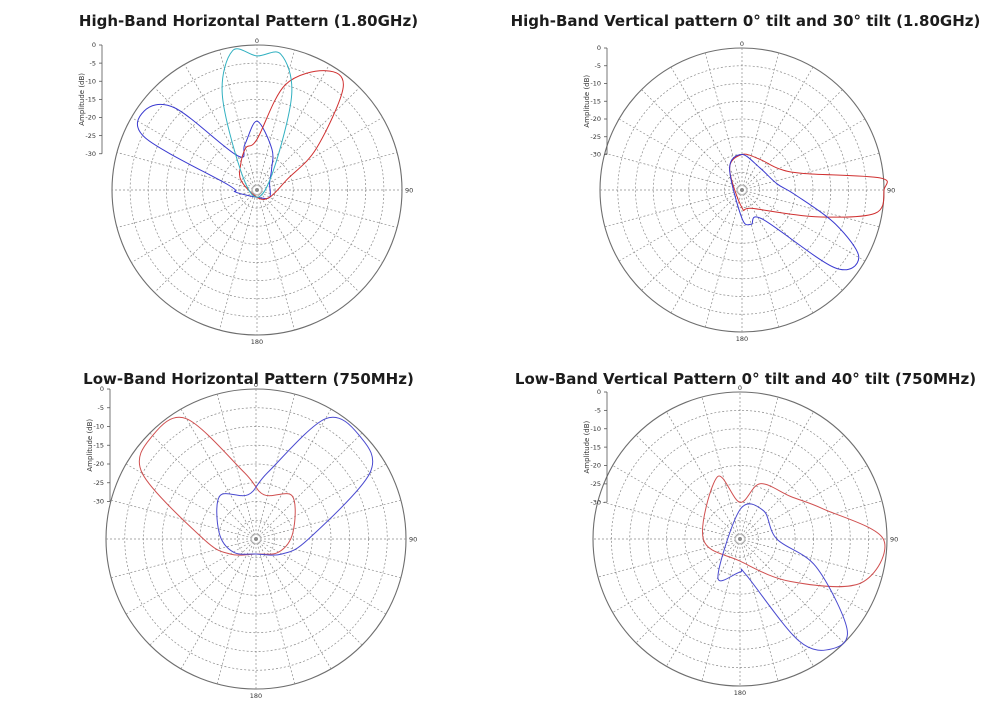  I want to click on polar-plot-lowband-vertical: 0 -5 -10 -15 -20 -25 -30 Amplitude (dB) 0 90 180, so click(740, 540).